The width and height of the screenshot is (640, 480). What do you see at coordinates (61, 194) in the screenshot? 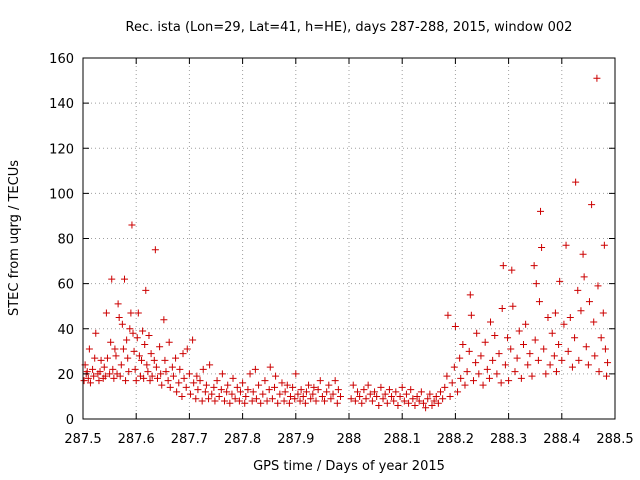
I see `y-tick-label: 100` at bounding box center [61, 194].